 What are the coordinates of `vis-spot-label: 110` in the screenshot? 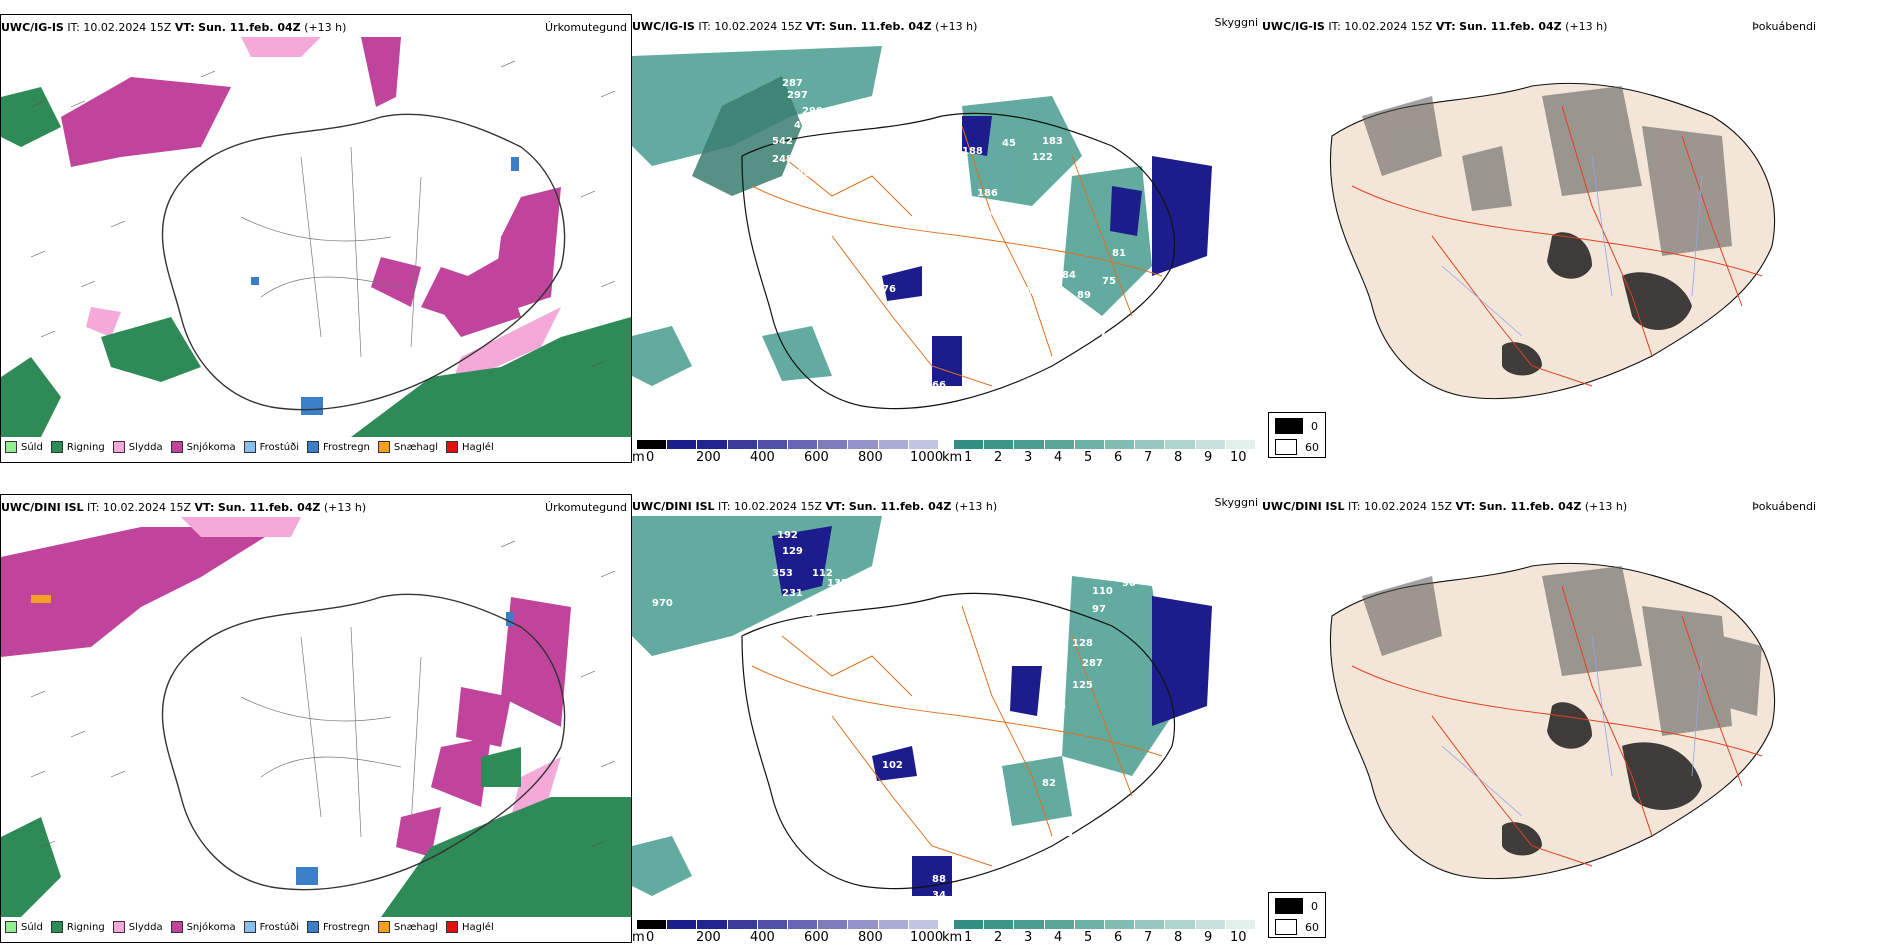 It's located at (1102, 591).